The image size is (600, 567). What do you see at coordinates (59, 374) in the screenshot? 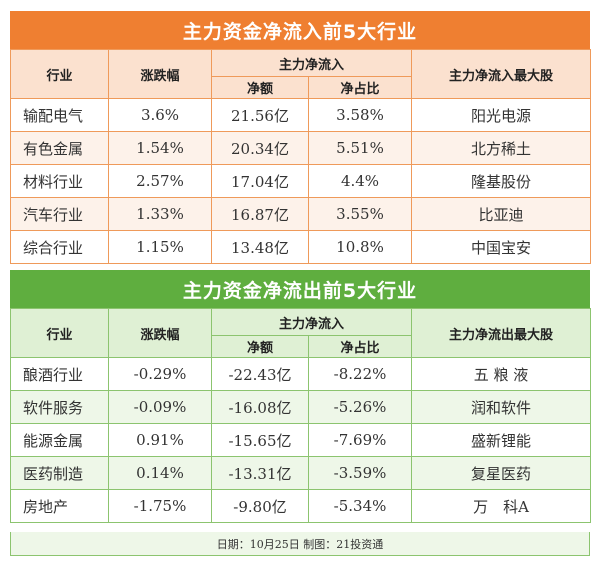
I see `cell-industry: 酿酒行业` at bounding box center [59, 374].